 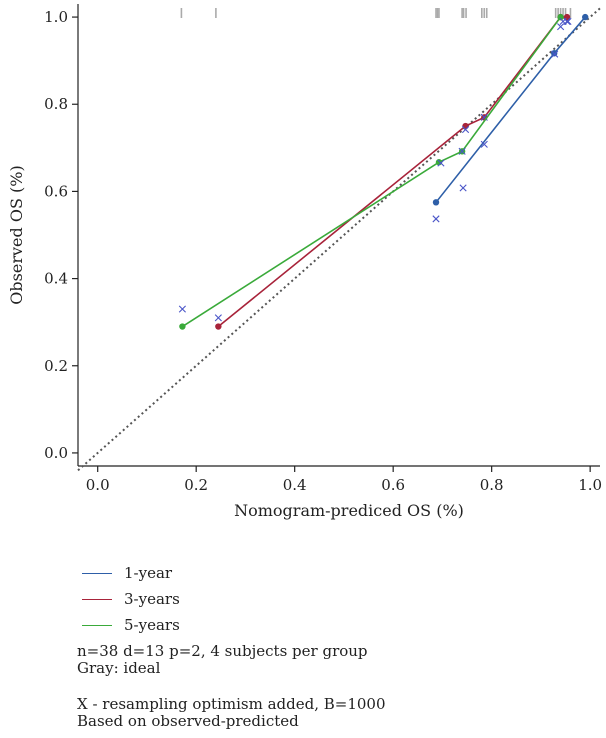 I want to click on x-tick-label: 0.8, so click(x=492, y=485).